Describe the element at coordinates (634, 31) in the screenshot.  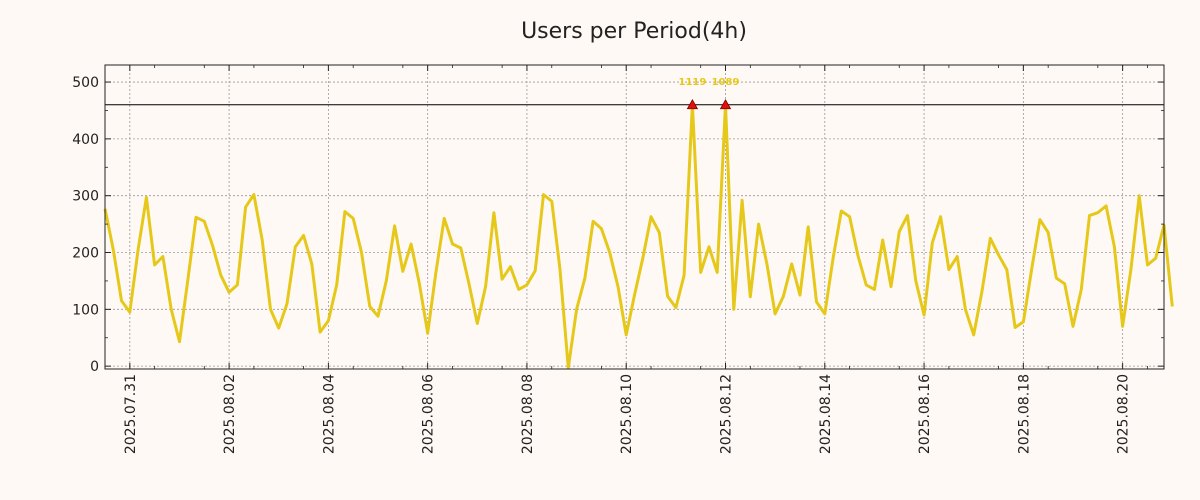
I see `chart-title: Users per Period(4h)` at that location.